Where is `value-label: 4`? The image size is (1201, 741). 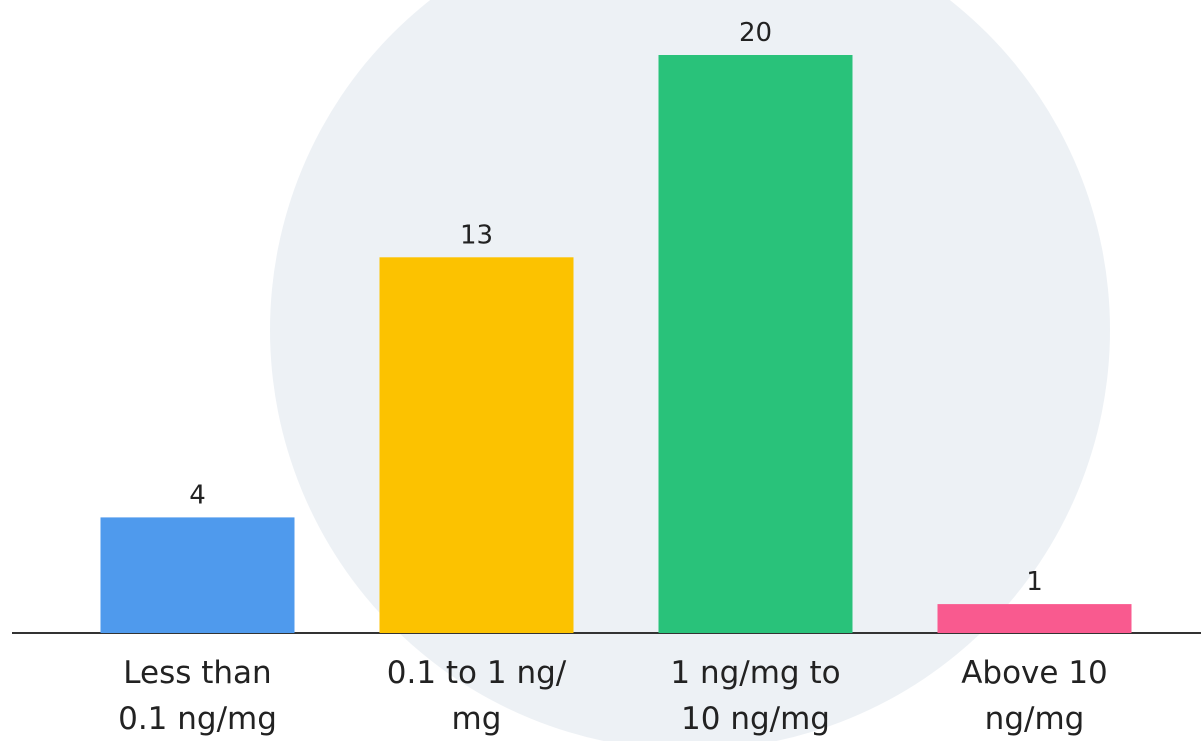 value-label: 4 is located at coordinates (197, 495).